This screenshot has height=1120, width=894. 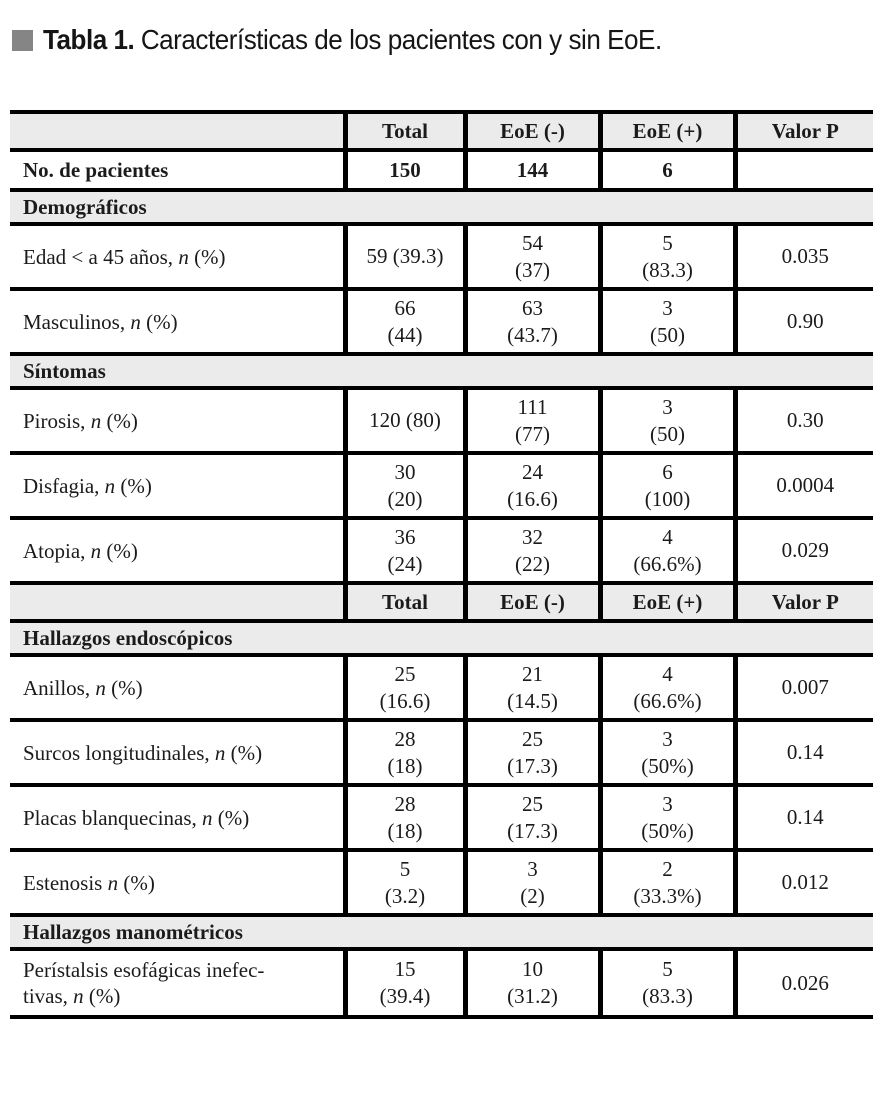 What do you see at coordinates (403, 551) in the screenshot?
I see `cell-total: 36 (24)` at bounding box center [403, 551].